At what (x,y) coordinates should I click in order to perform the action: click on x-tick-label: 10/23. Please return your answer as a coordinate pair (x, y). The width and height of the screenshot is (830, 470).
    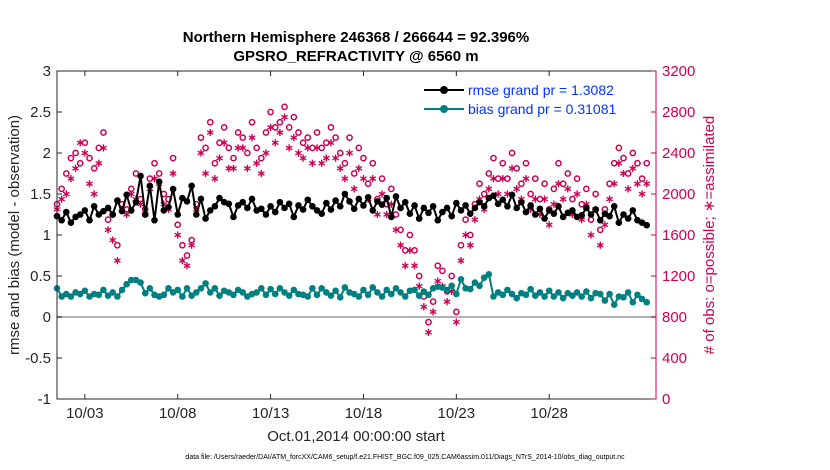
    Looking at the image, I should click on (457, 413).